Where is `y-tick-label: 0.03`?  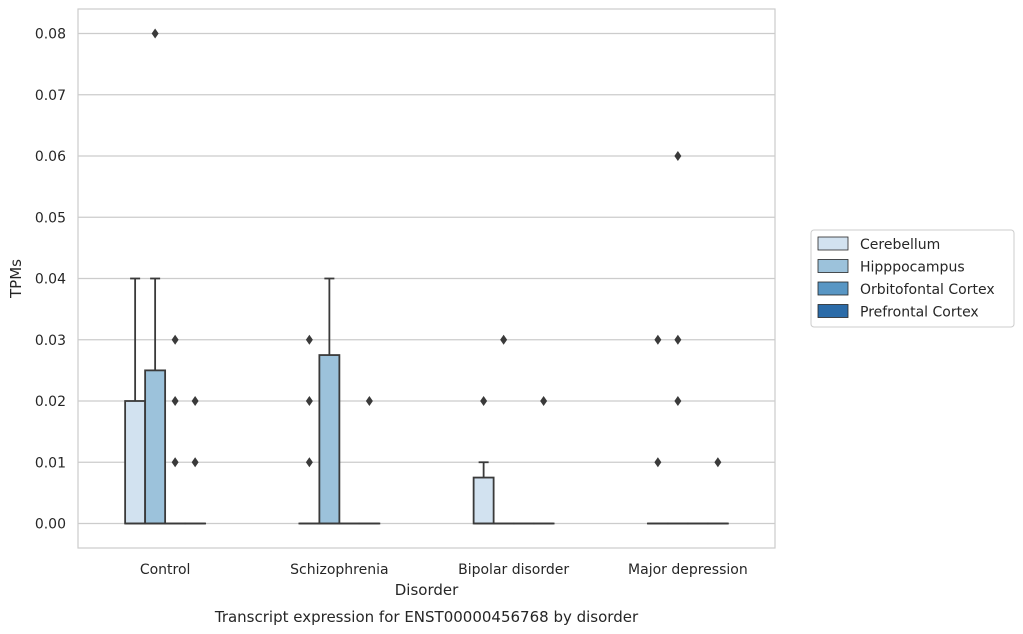
y-tick-label: 0.03 is located at coordinates (50, 341).